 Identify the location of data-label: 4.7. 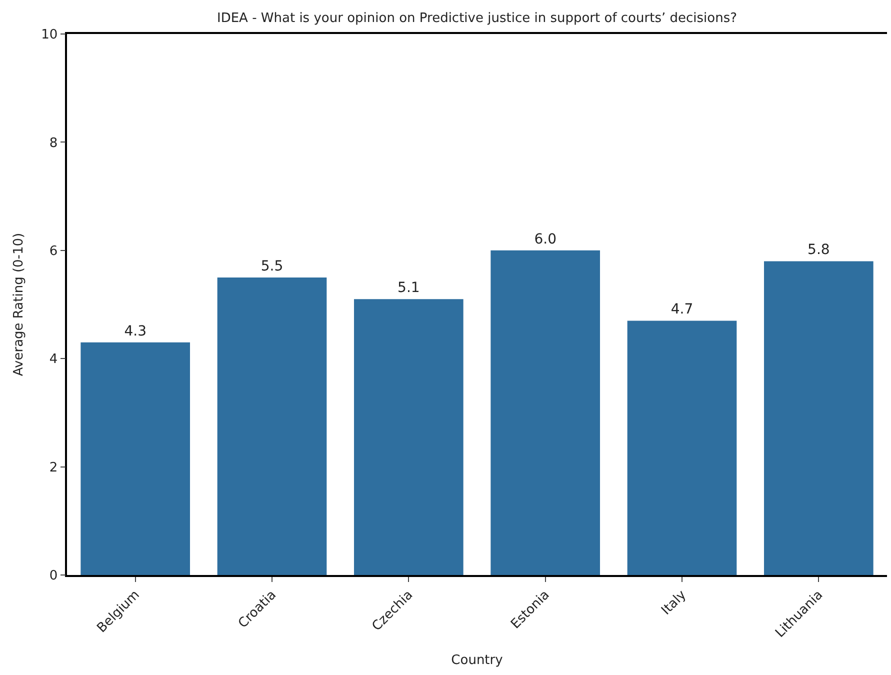
(682, 310).